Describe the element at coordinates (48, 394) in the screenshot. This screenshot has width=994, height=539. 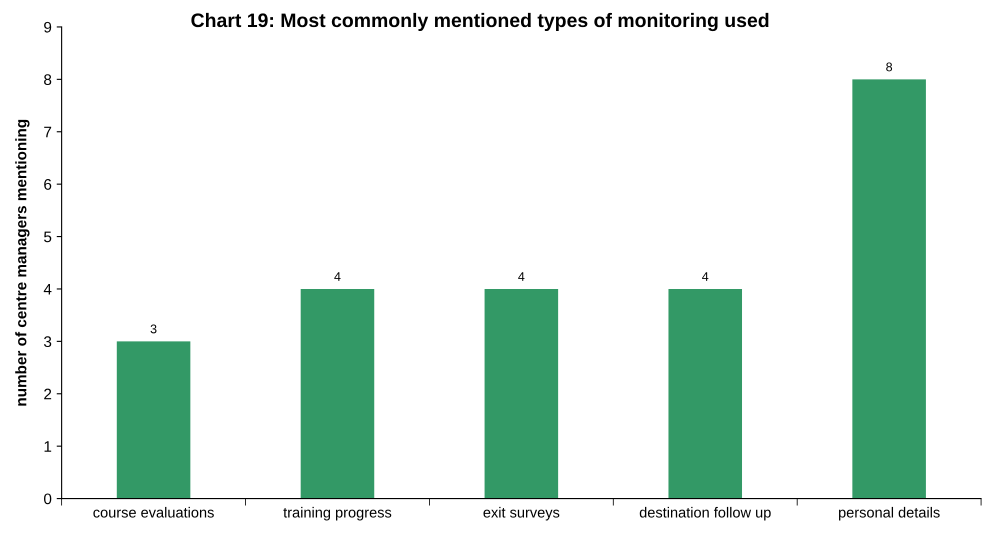
I see `y-tick-label: 2` at that location.